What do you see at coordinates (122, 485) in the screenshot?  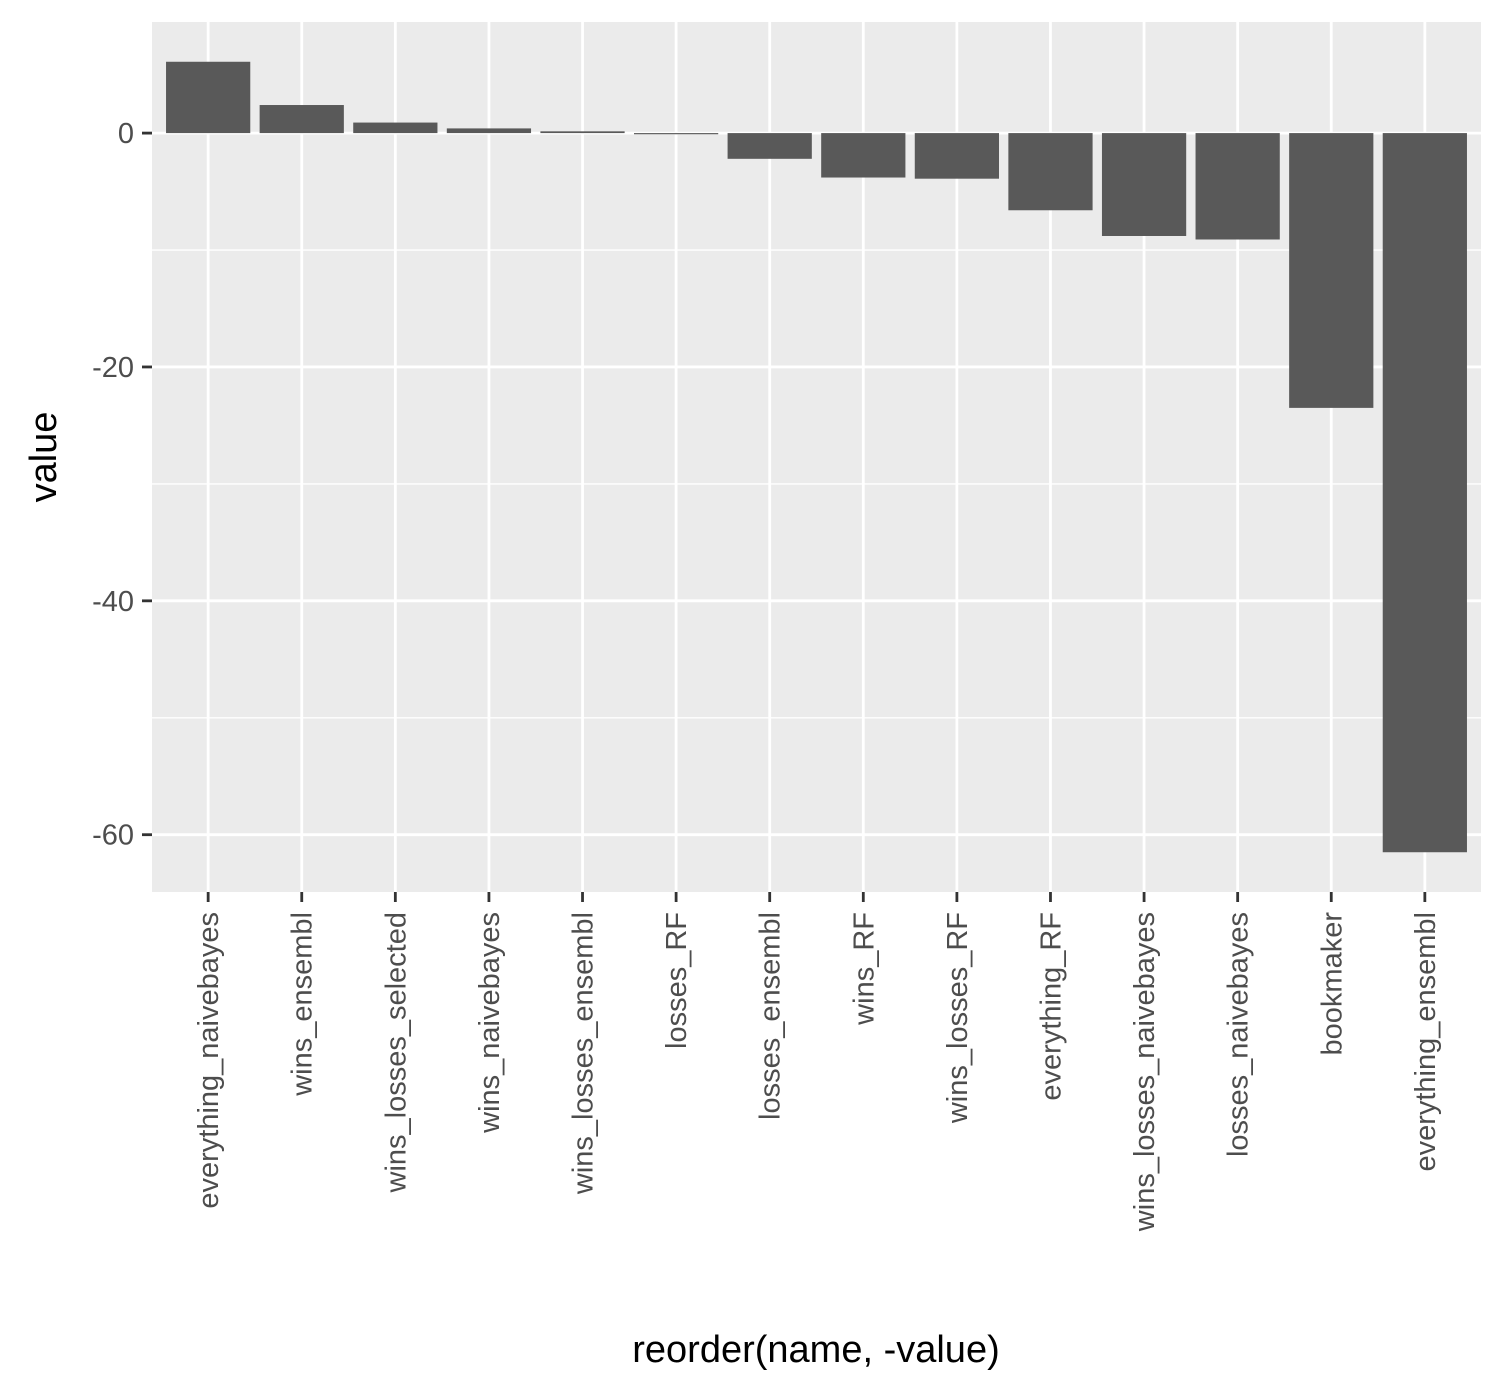 I see `y-axis: 0 -20 -40 -60` at bounding box center [122, 485].